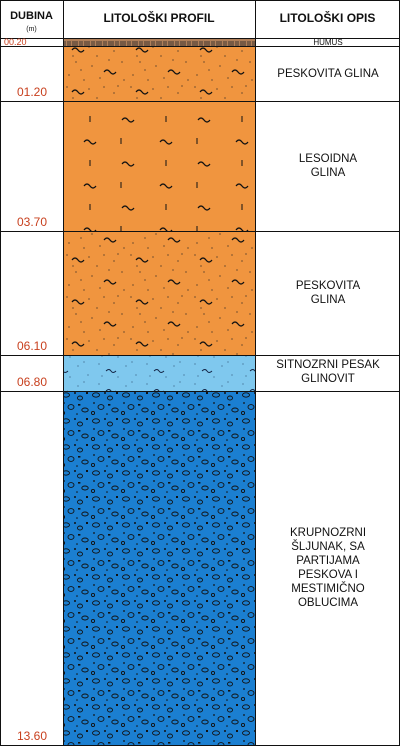 The image size is (400, 747). What do you see at coordinates (32, 736) in the screenshot?
I see `depth-label: 13.60` at bounding box center [32, 736].